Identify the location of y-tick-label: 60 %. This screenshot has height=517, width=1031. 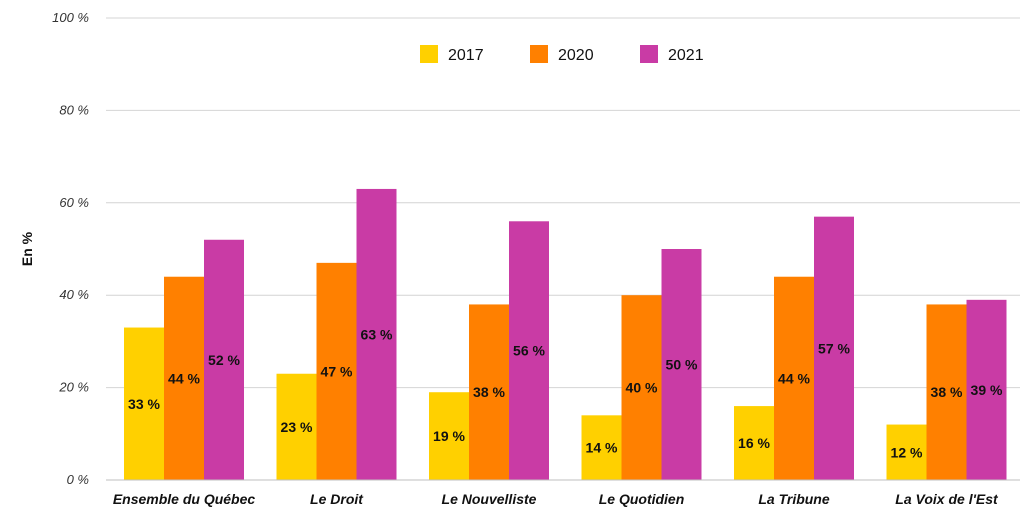
(74, 202).